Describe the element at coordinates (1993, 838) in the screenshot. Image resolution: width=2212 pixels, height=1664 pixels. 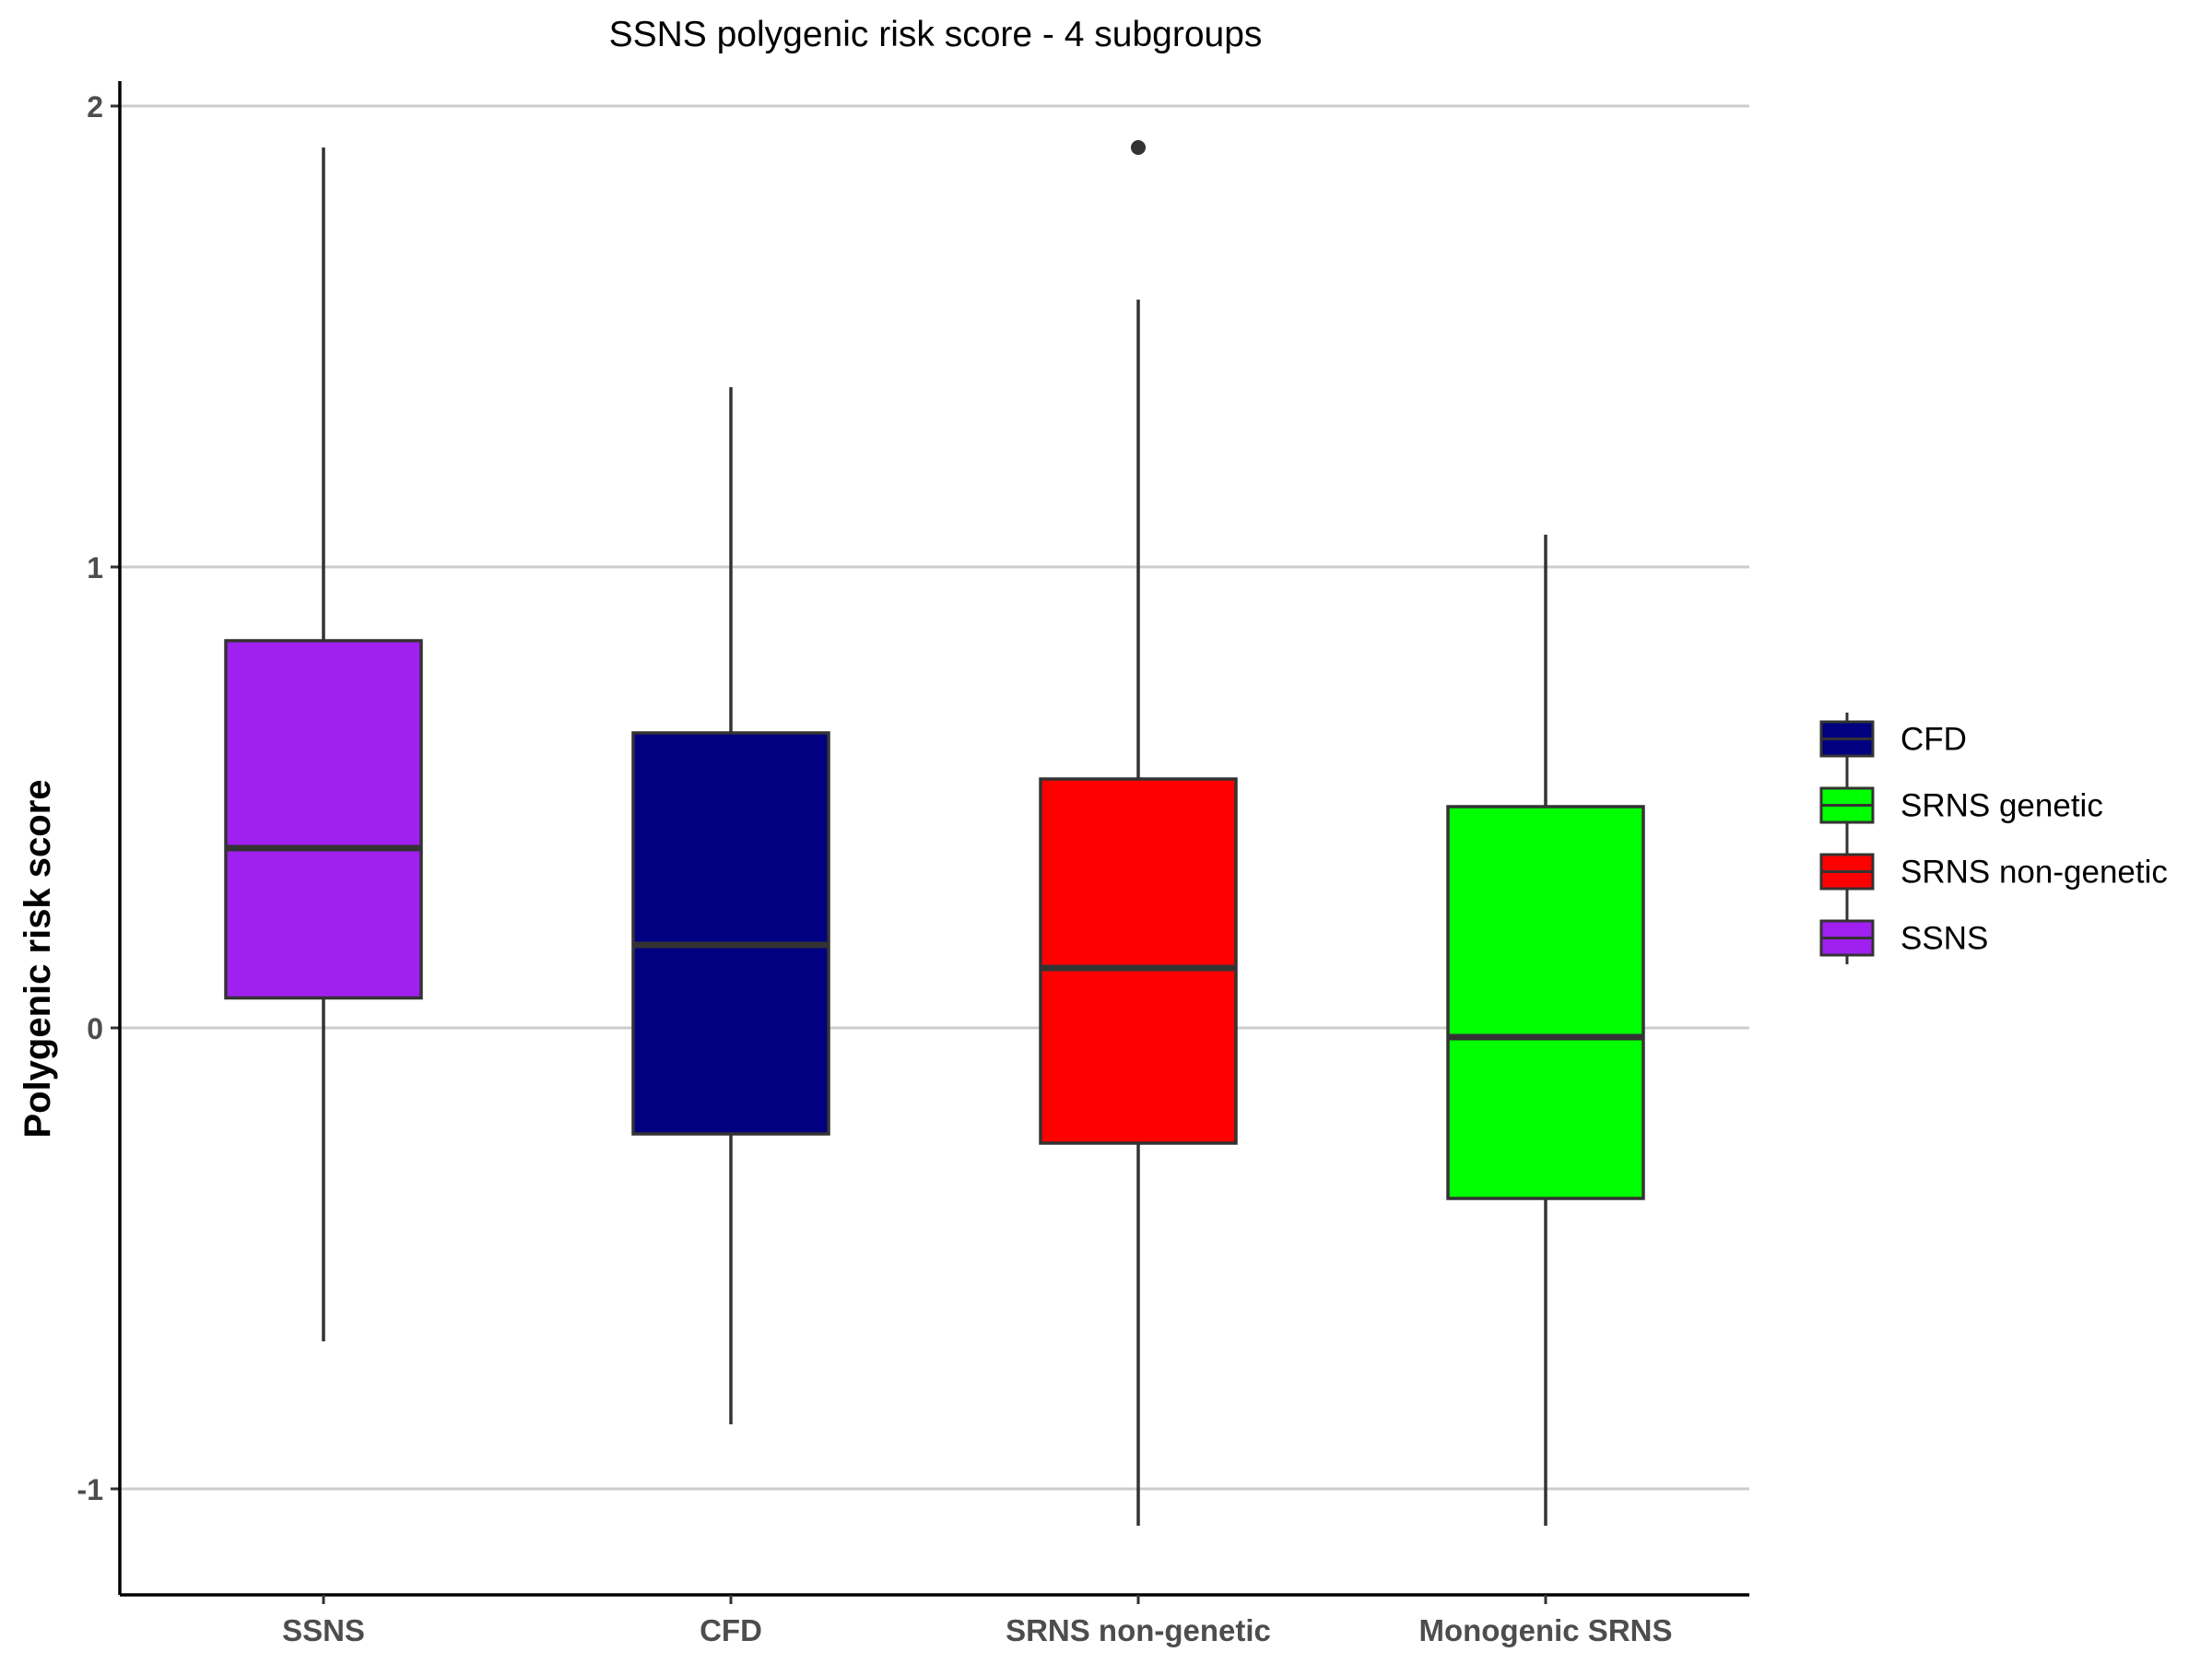
I see `legend: CFD SRNS genetic SRNS non-genetic SSNS` at that location.